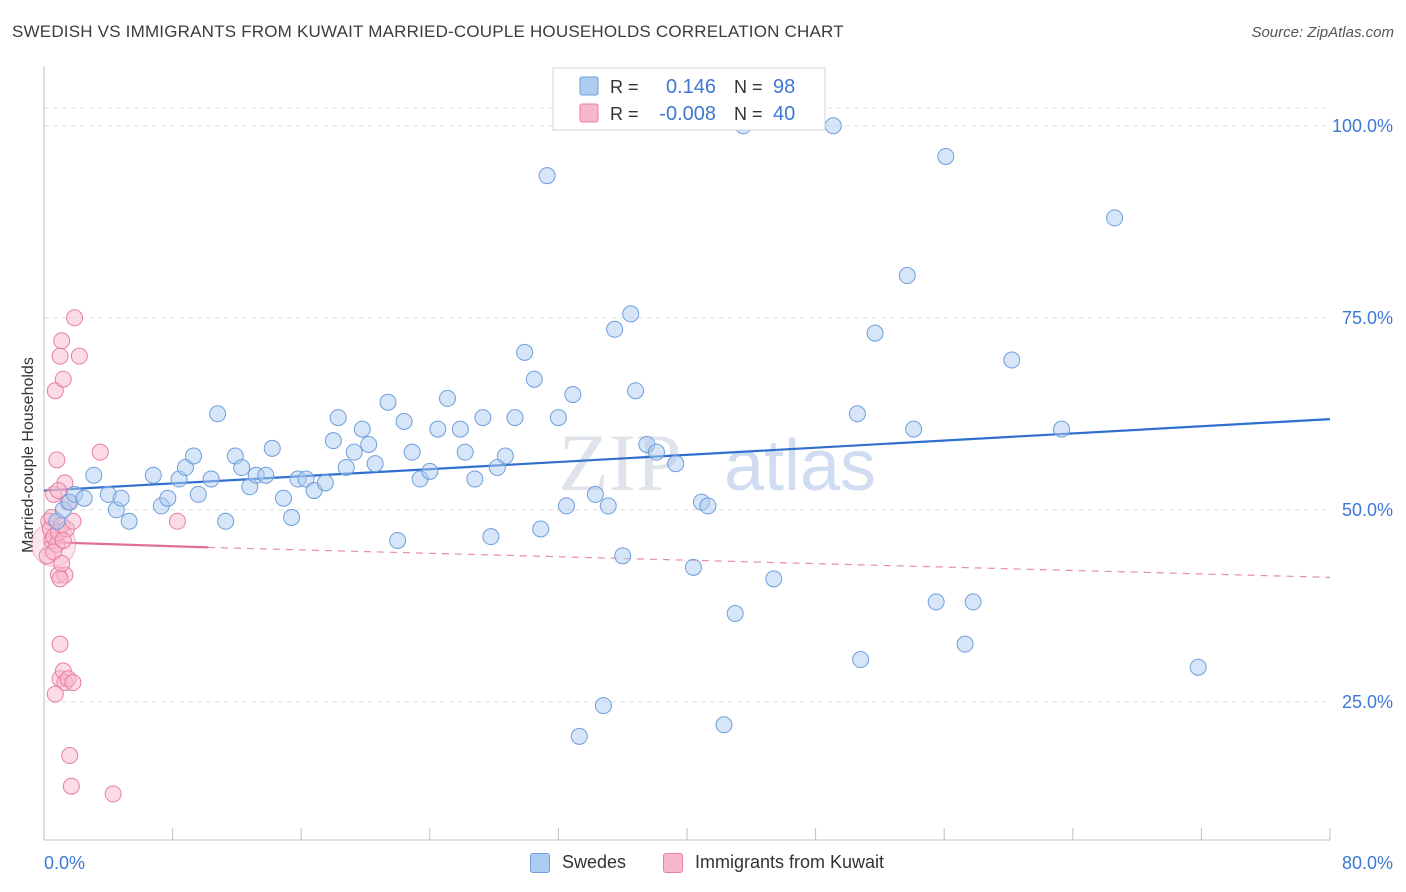 The height and width of the screenshot is (892, 1406). Describe the element at coordinates (620, 462) in the screenshot. I see `watermark-zip: ZIP` at that location.